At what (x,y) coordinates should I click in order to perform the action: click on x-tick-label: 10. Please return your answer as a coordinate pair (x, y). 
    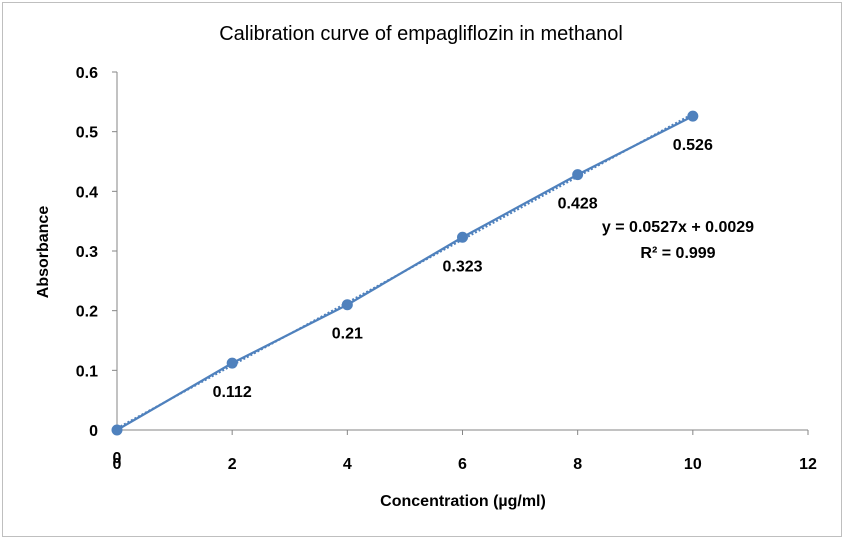
    Looking at the image, I should click on (693, 464).